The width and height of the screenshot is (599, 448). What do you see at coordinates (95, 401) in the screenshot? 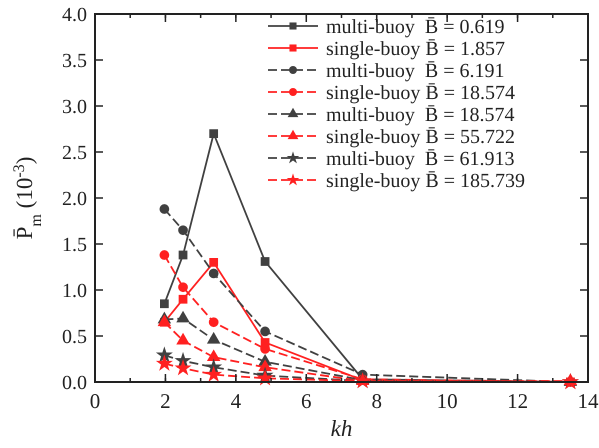
I see `x-tick-label: 0` at bounding box center [95, 401].